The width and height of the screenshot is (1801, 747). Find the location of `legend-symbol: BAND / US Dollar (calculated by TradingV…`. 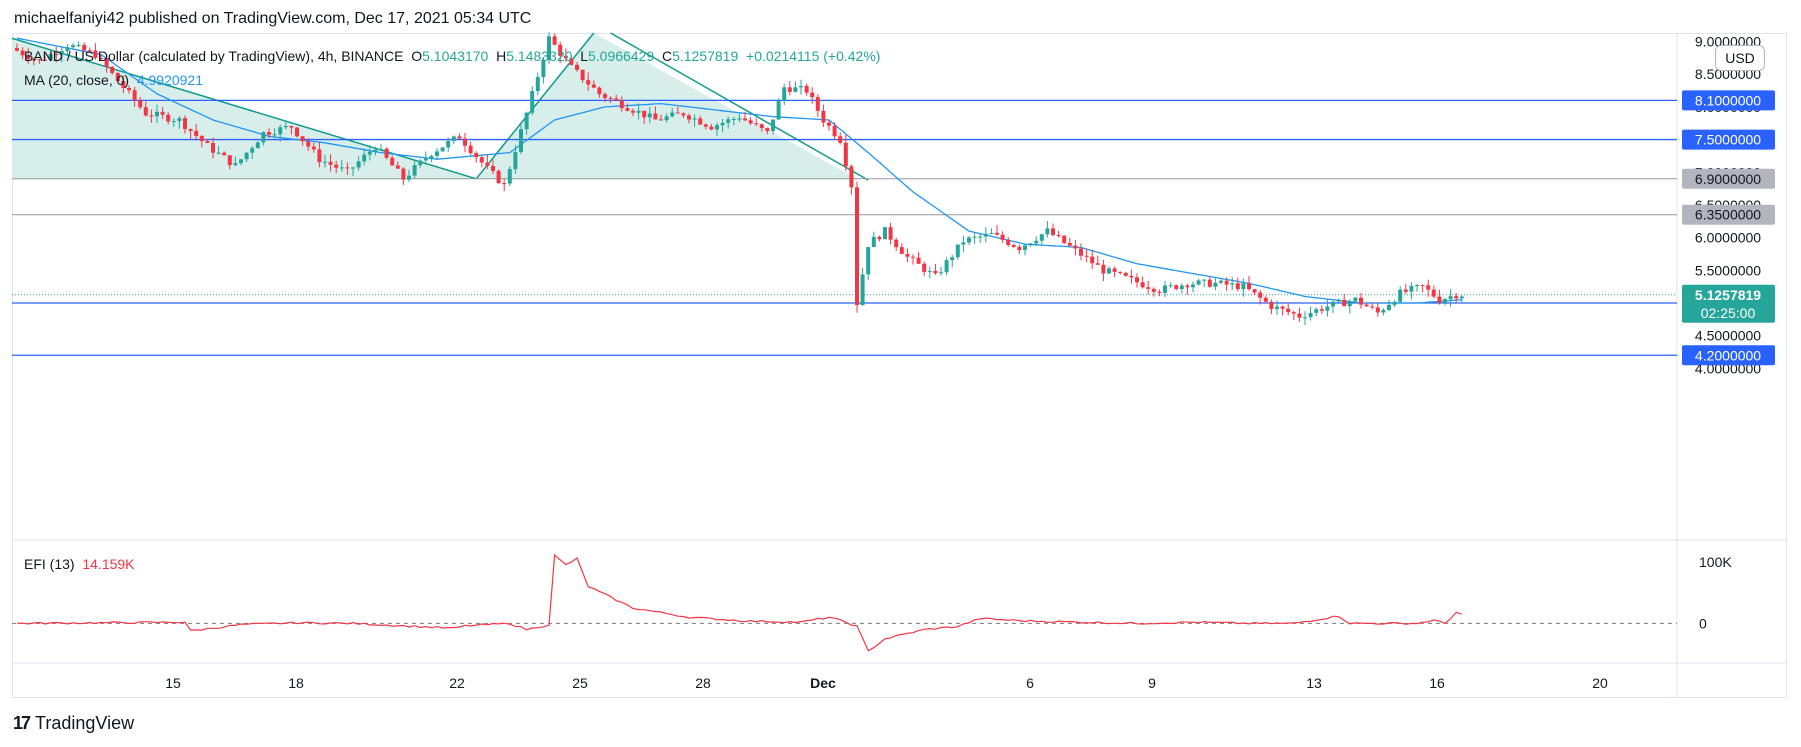

legend-symbol: BAND / US Dollar (calculated by TradingV… is located at coordinates (214, 56).